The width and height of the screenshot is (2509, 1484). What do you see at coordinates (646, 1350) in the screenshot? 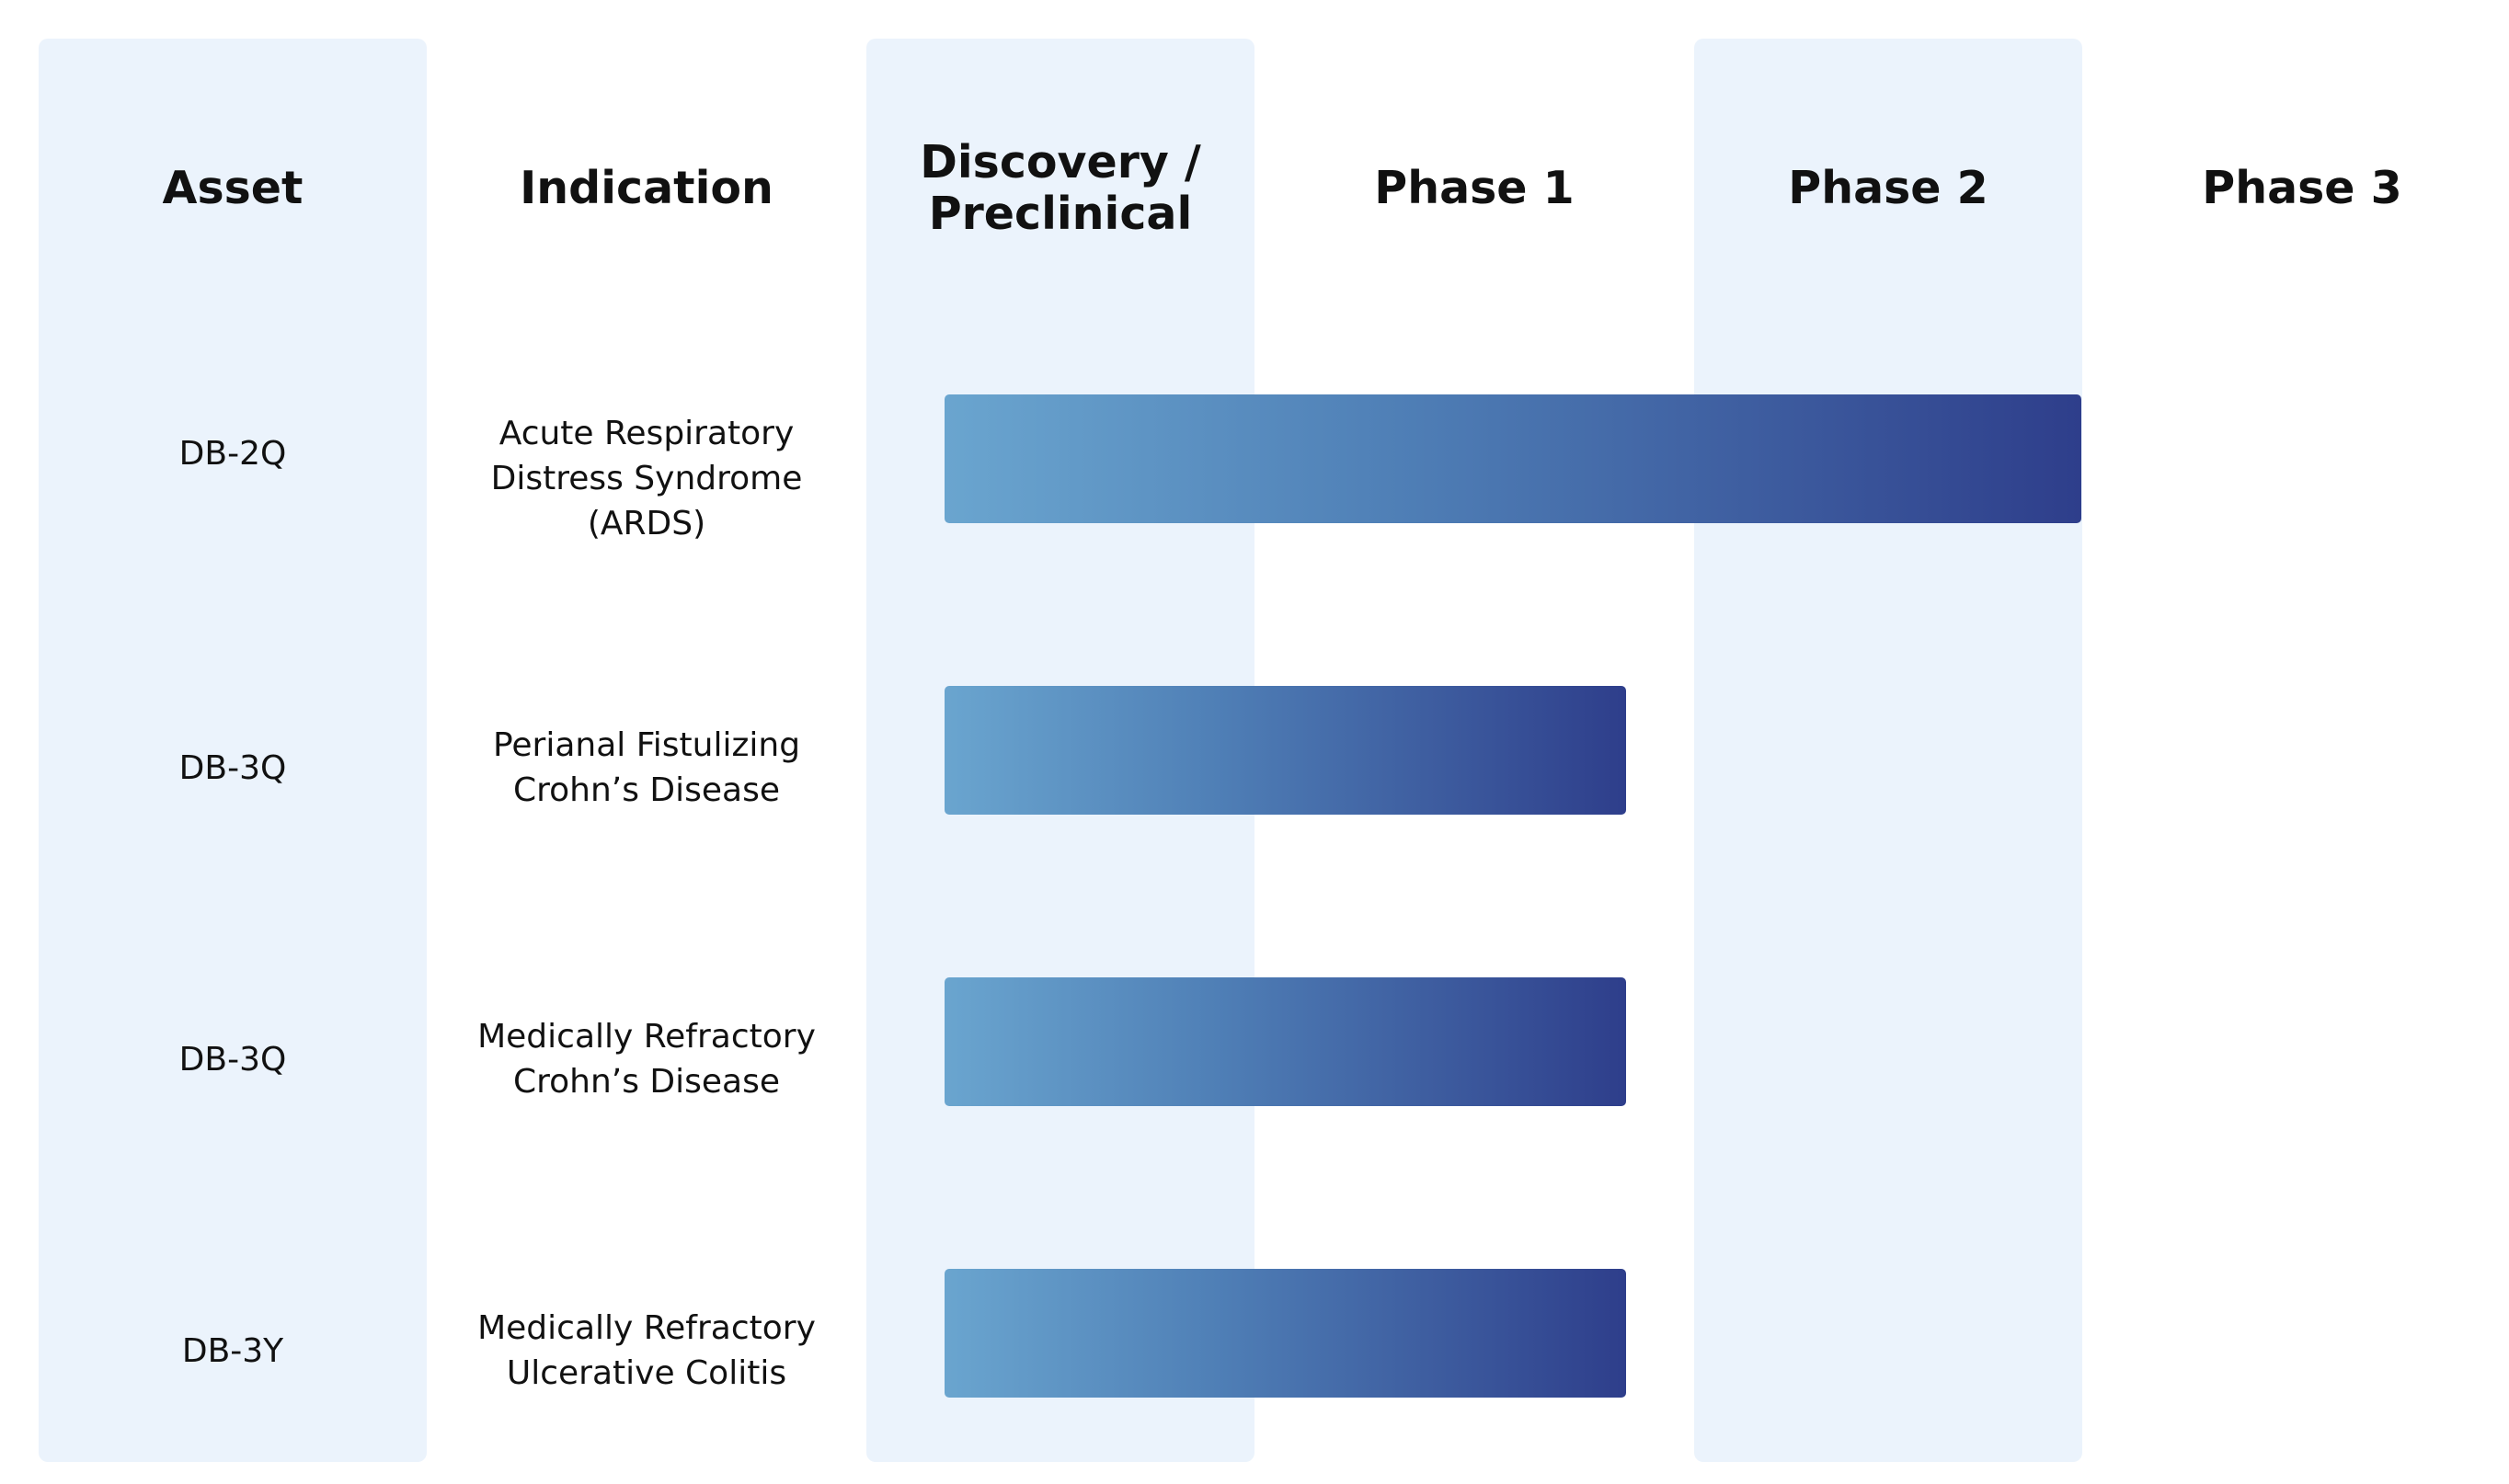
I see `indication-label: Medically Refractory Ulcerative Colitis` at bounding box center [646, 1350].